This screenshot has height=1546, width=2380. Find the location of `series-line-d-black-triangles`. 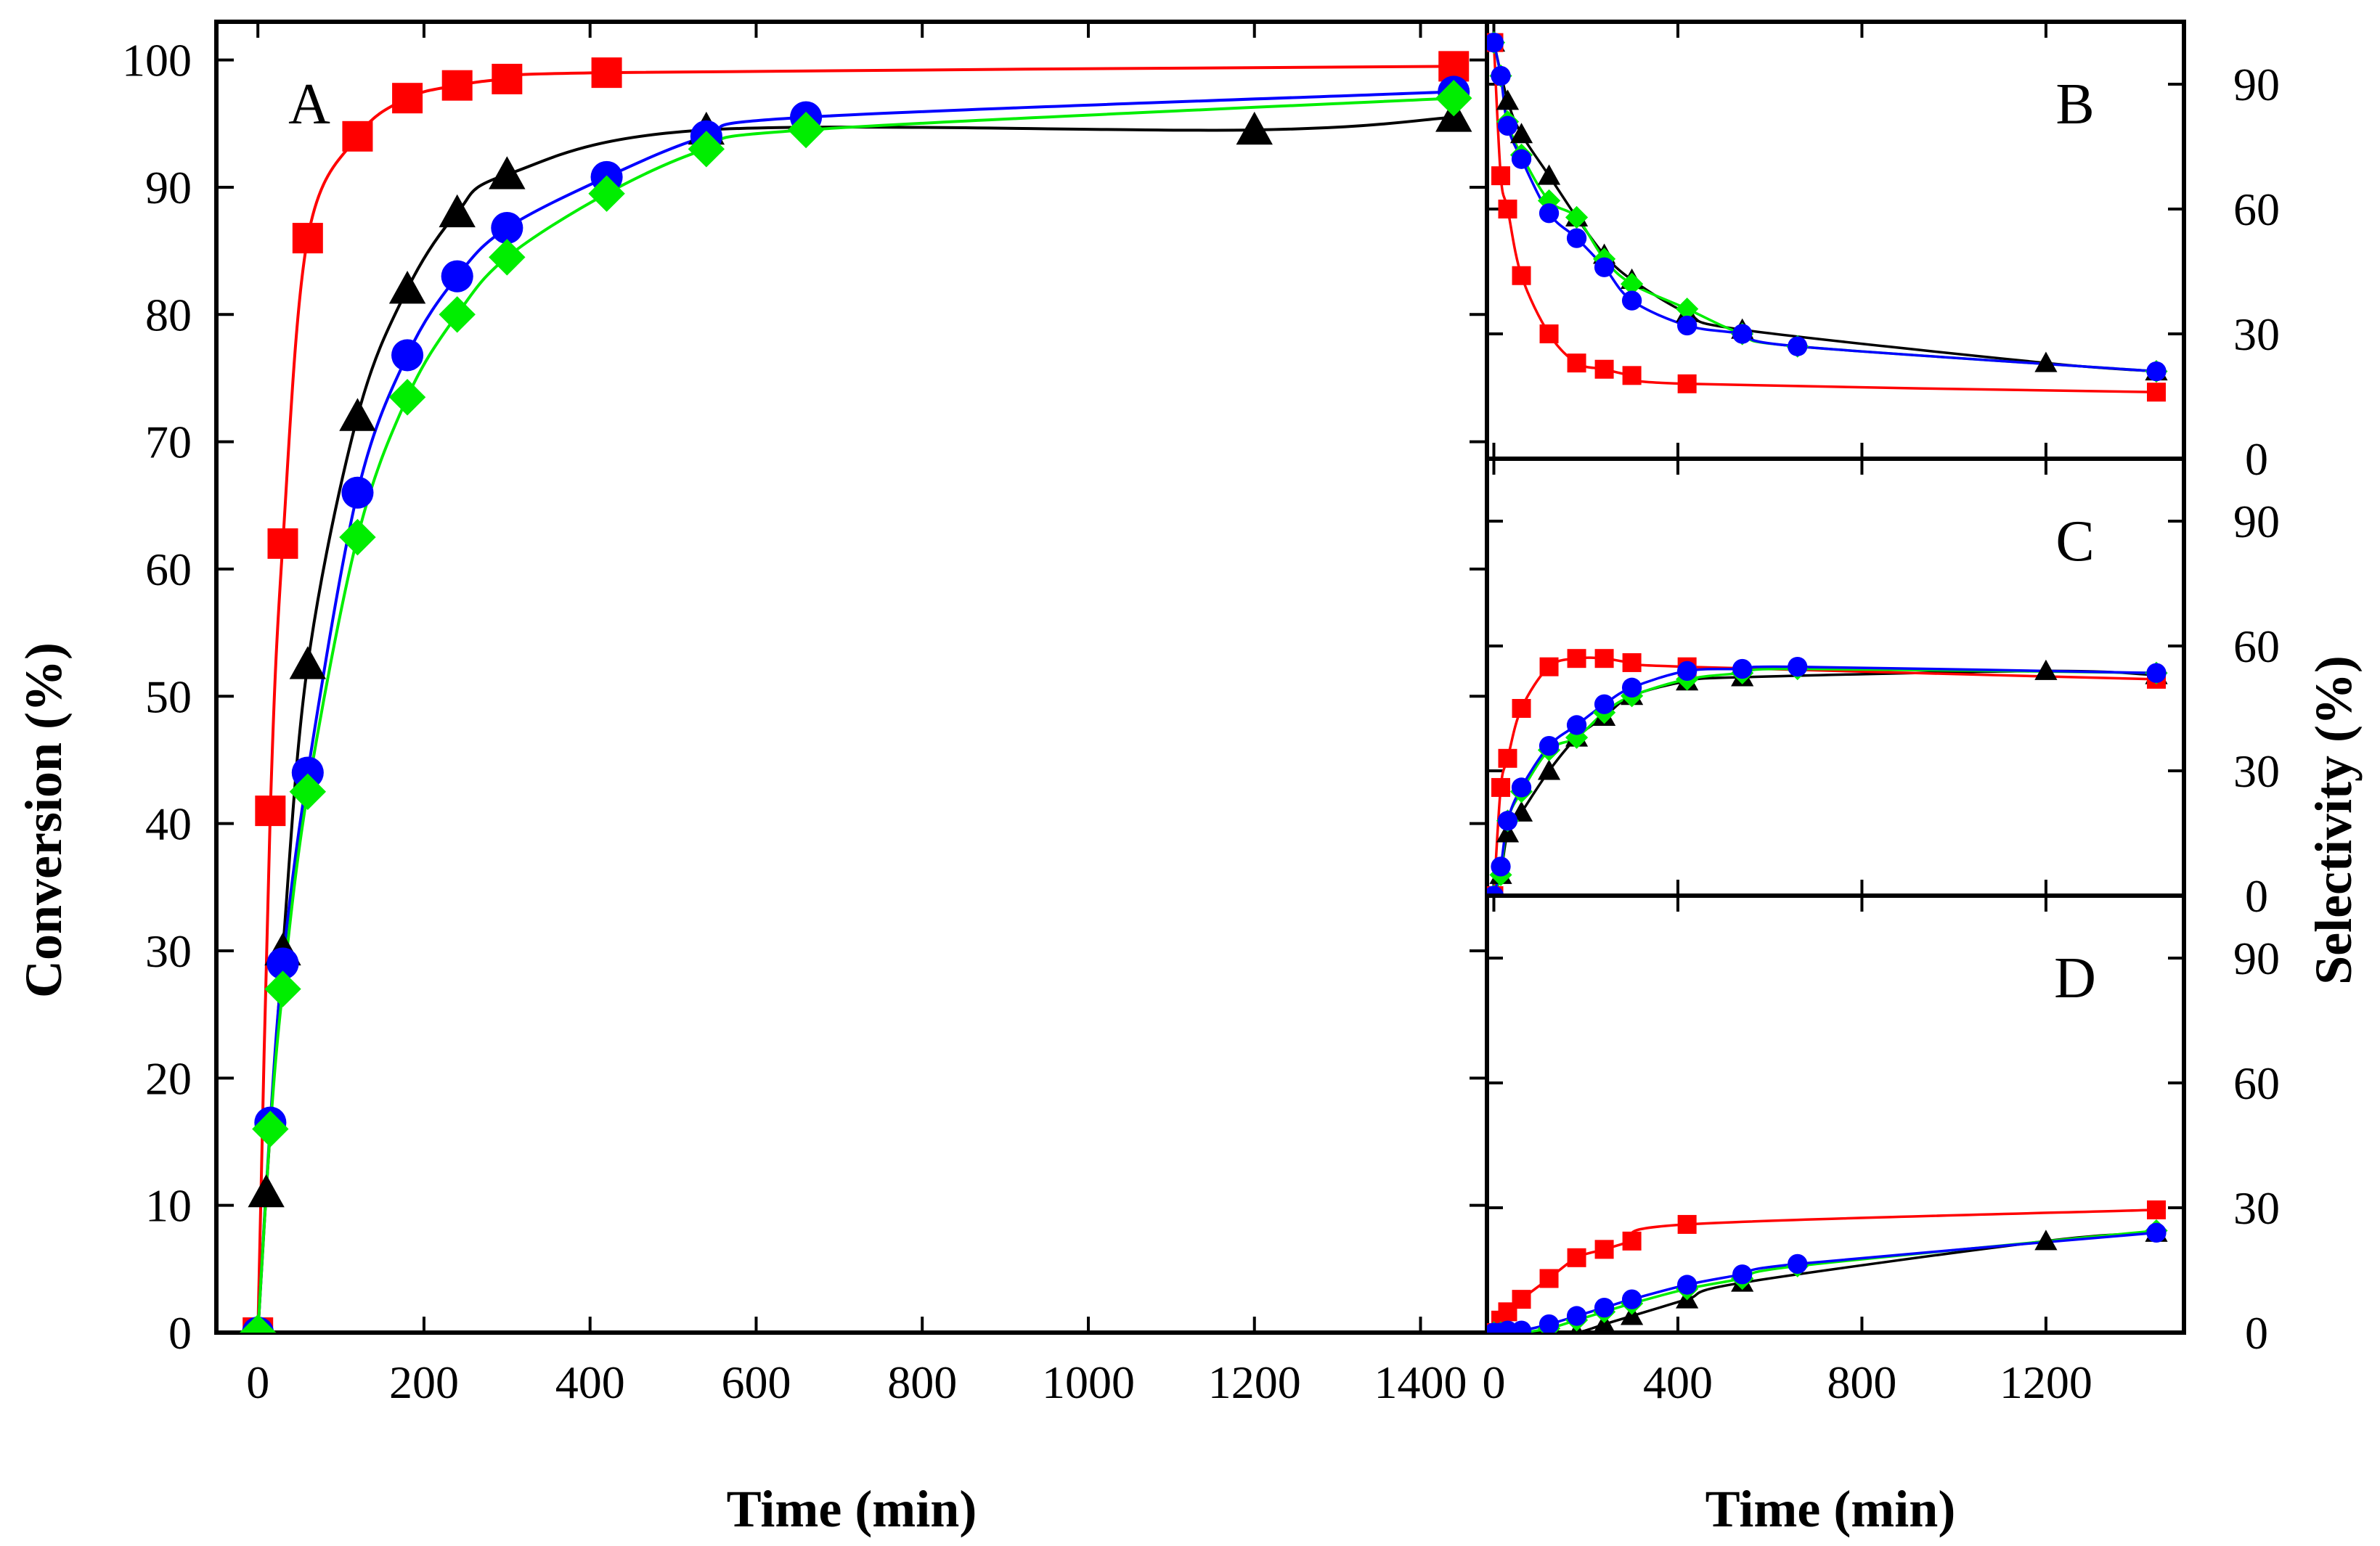

series-line-d-black-triangles is located at coordinates (1825, 1282).